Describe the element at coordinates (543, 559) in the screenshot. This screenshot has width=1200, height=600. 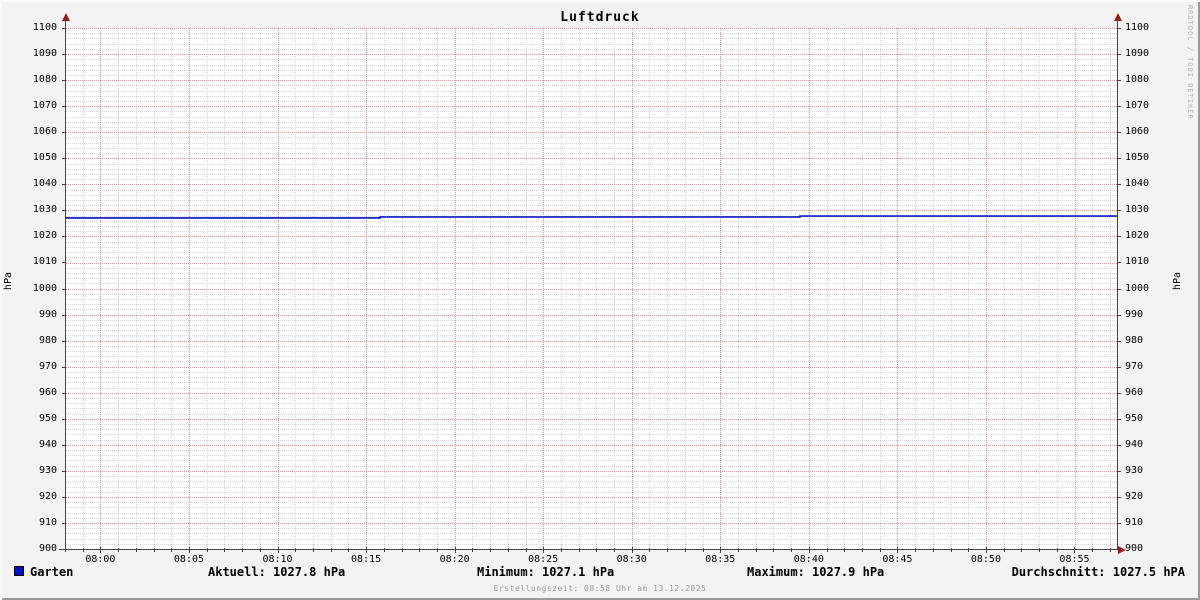
I see `x-tick-label: 08:25` at that location.